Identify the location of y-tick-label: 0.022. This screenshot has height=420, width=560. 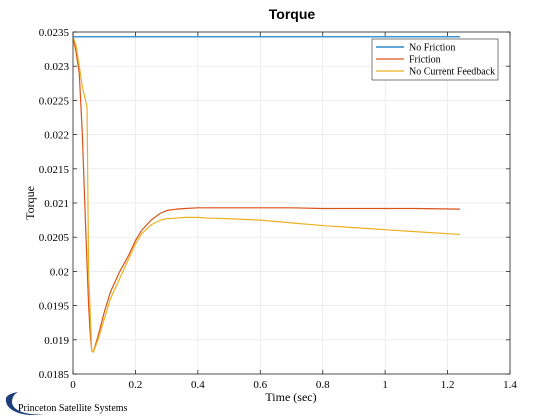
(56, 136).